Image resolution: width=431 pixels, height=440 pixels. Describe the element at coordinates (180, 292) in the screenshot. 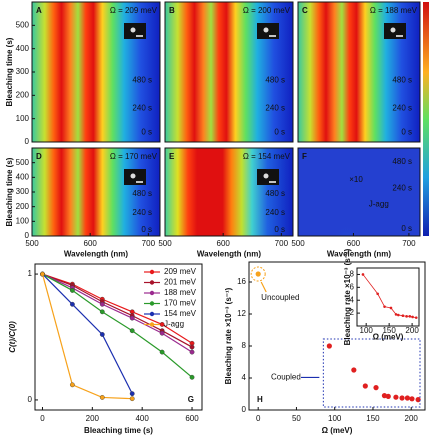

I see `legend-label: 188 meV` at that location.